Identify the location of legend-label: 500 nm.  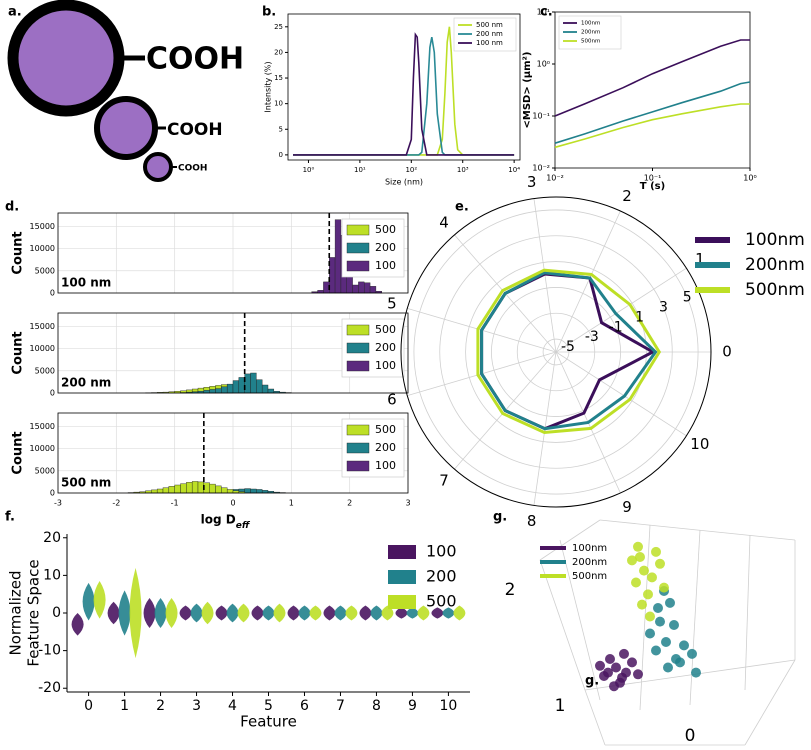
(489, 25).